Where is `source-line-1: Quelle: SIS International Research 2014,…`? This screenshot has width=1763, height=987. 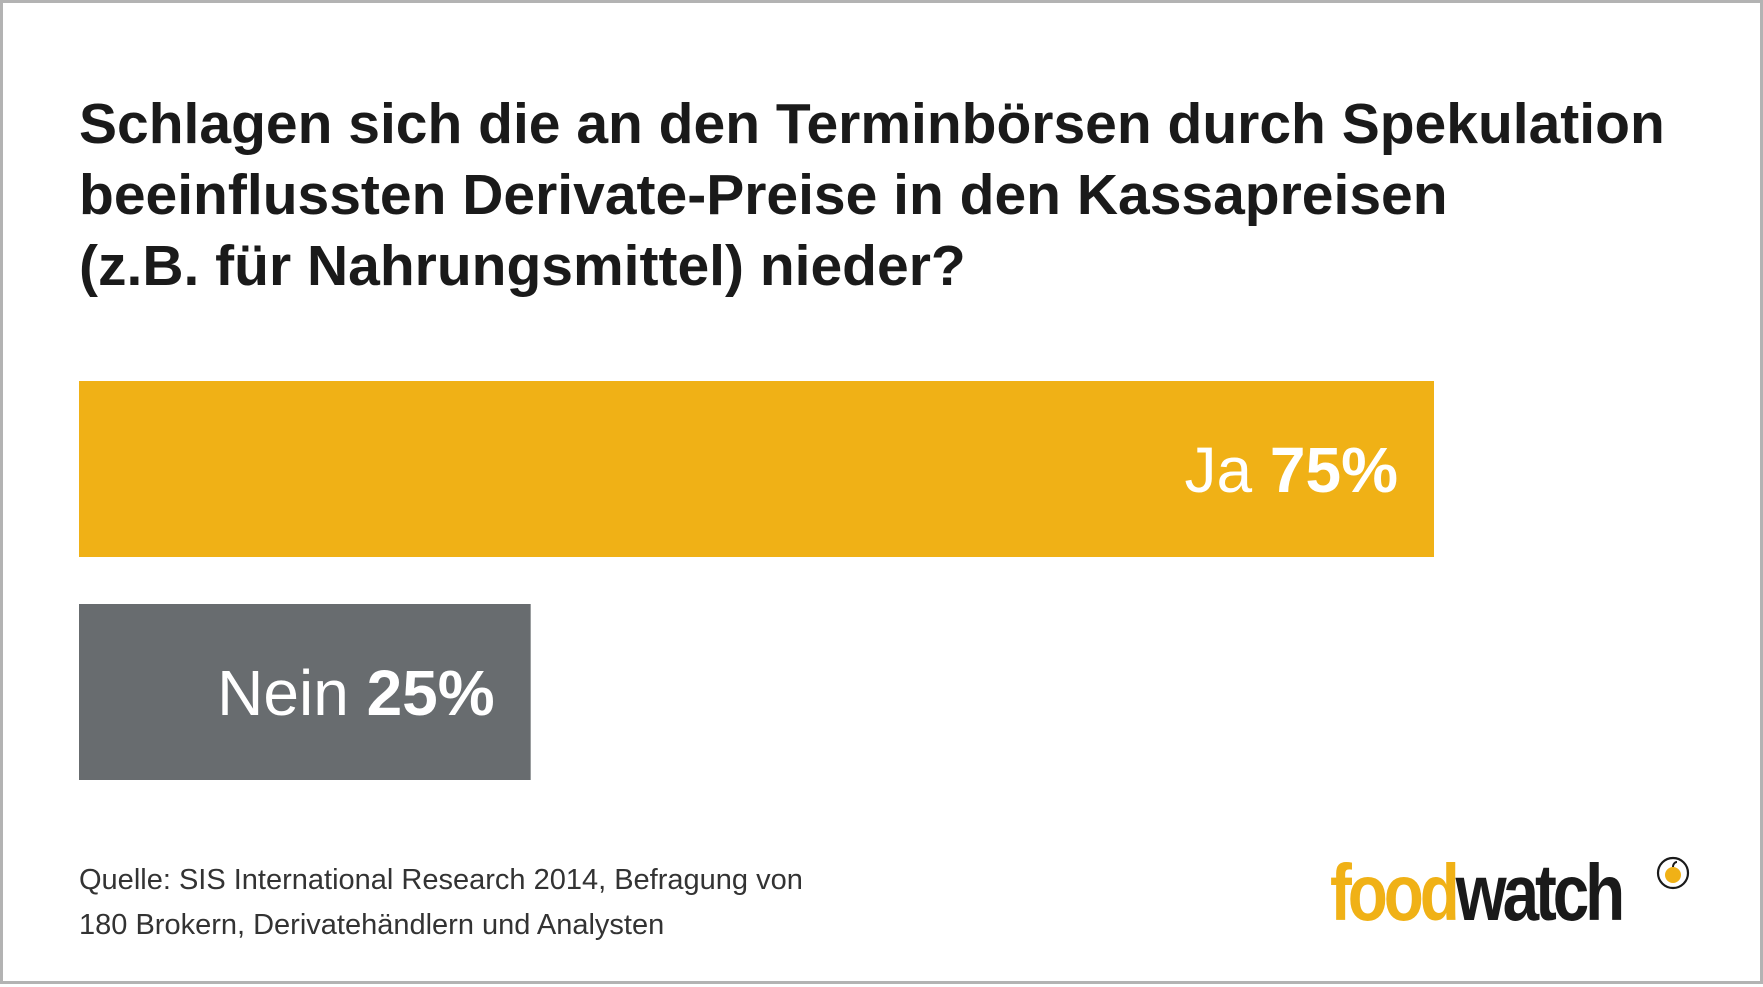 source-line-1: Quelle: SIS International Research 2014,… is located at coordinates (441, 880).